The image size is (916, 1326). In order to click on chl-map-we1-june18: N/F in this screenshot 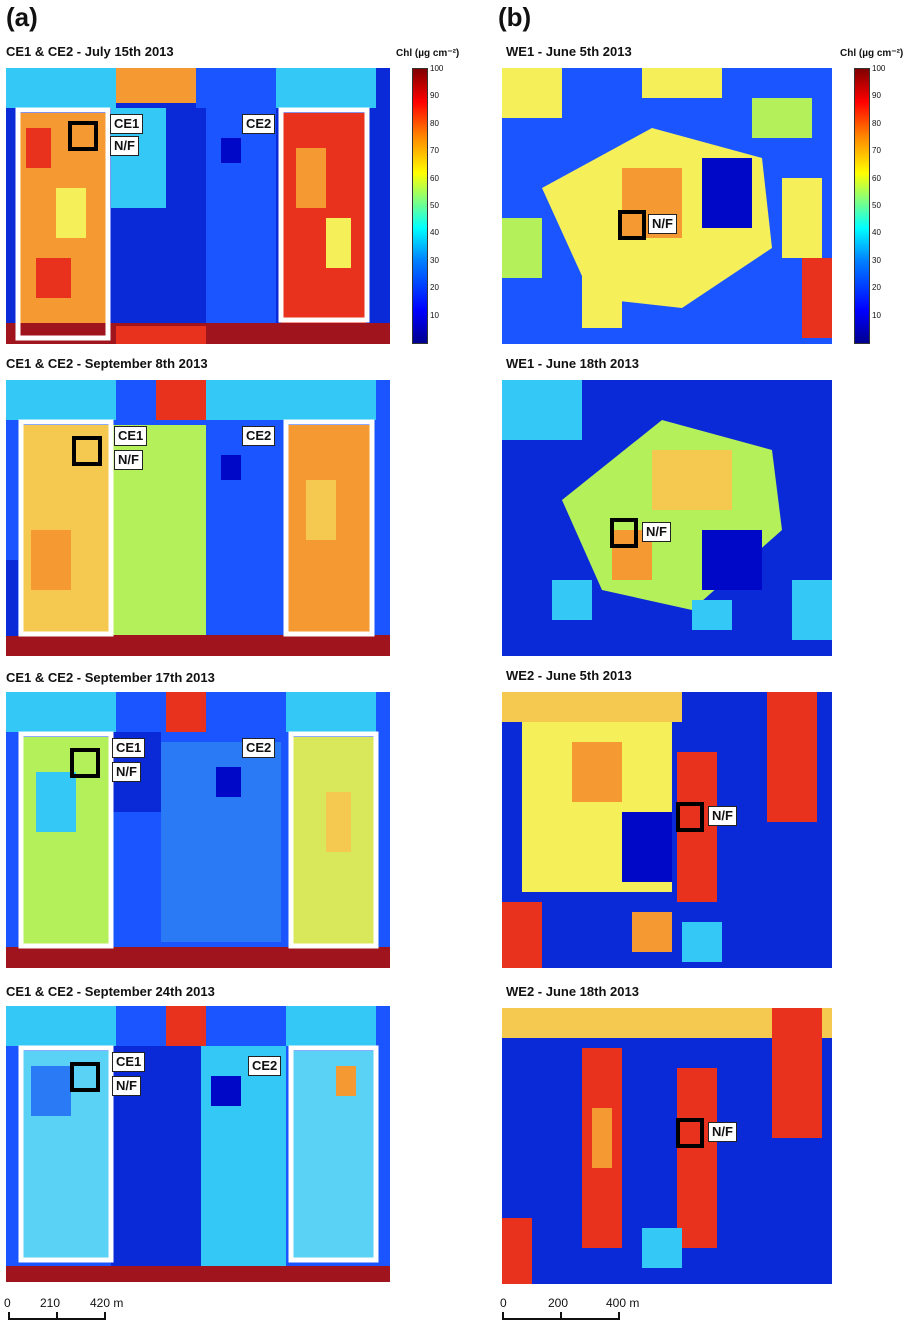, I will do `click(667, 518)`.